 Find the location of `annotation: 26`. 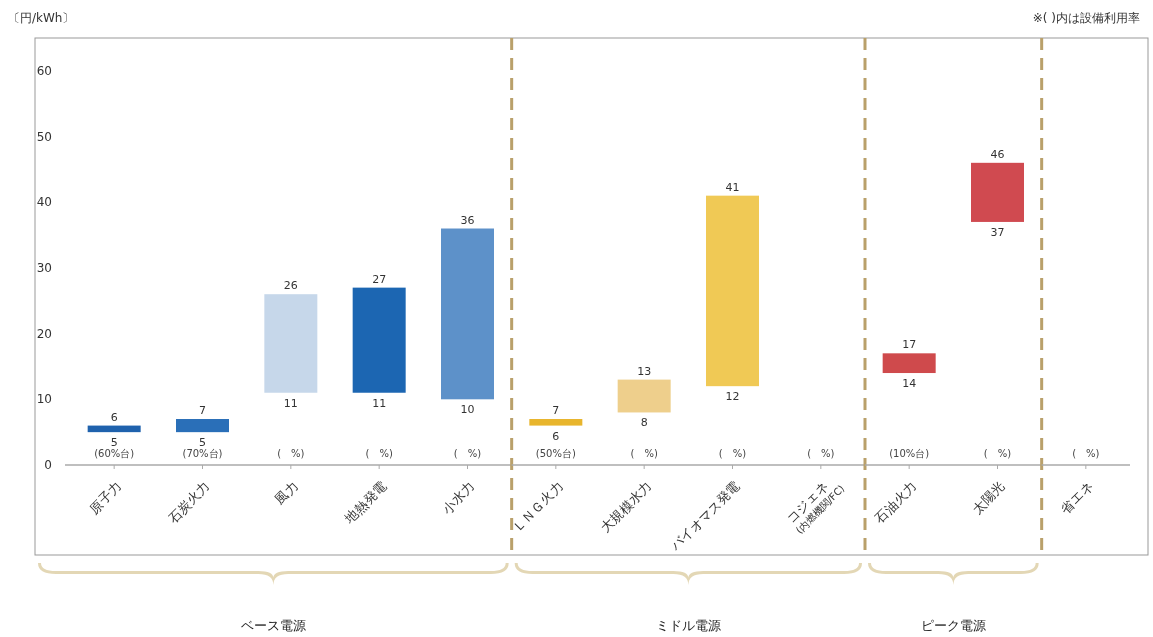

annotation: 26 is located at coordinates (290, 286).